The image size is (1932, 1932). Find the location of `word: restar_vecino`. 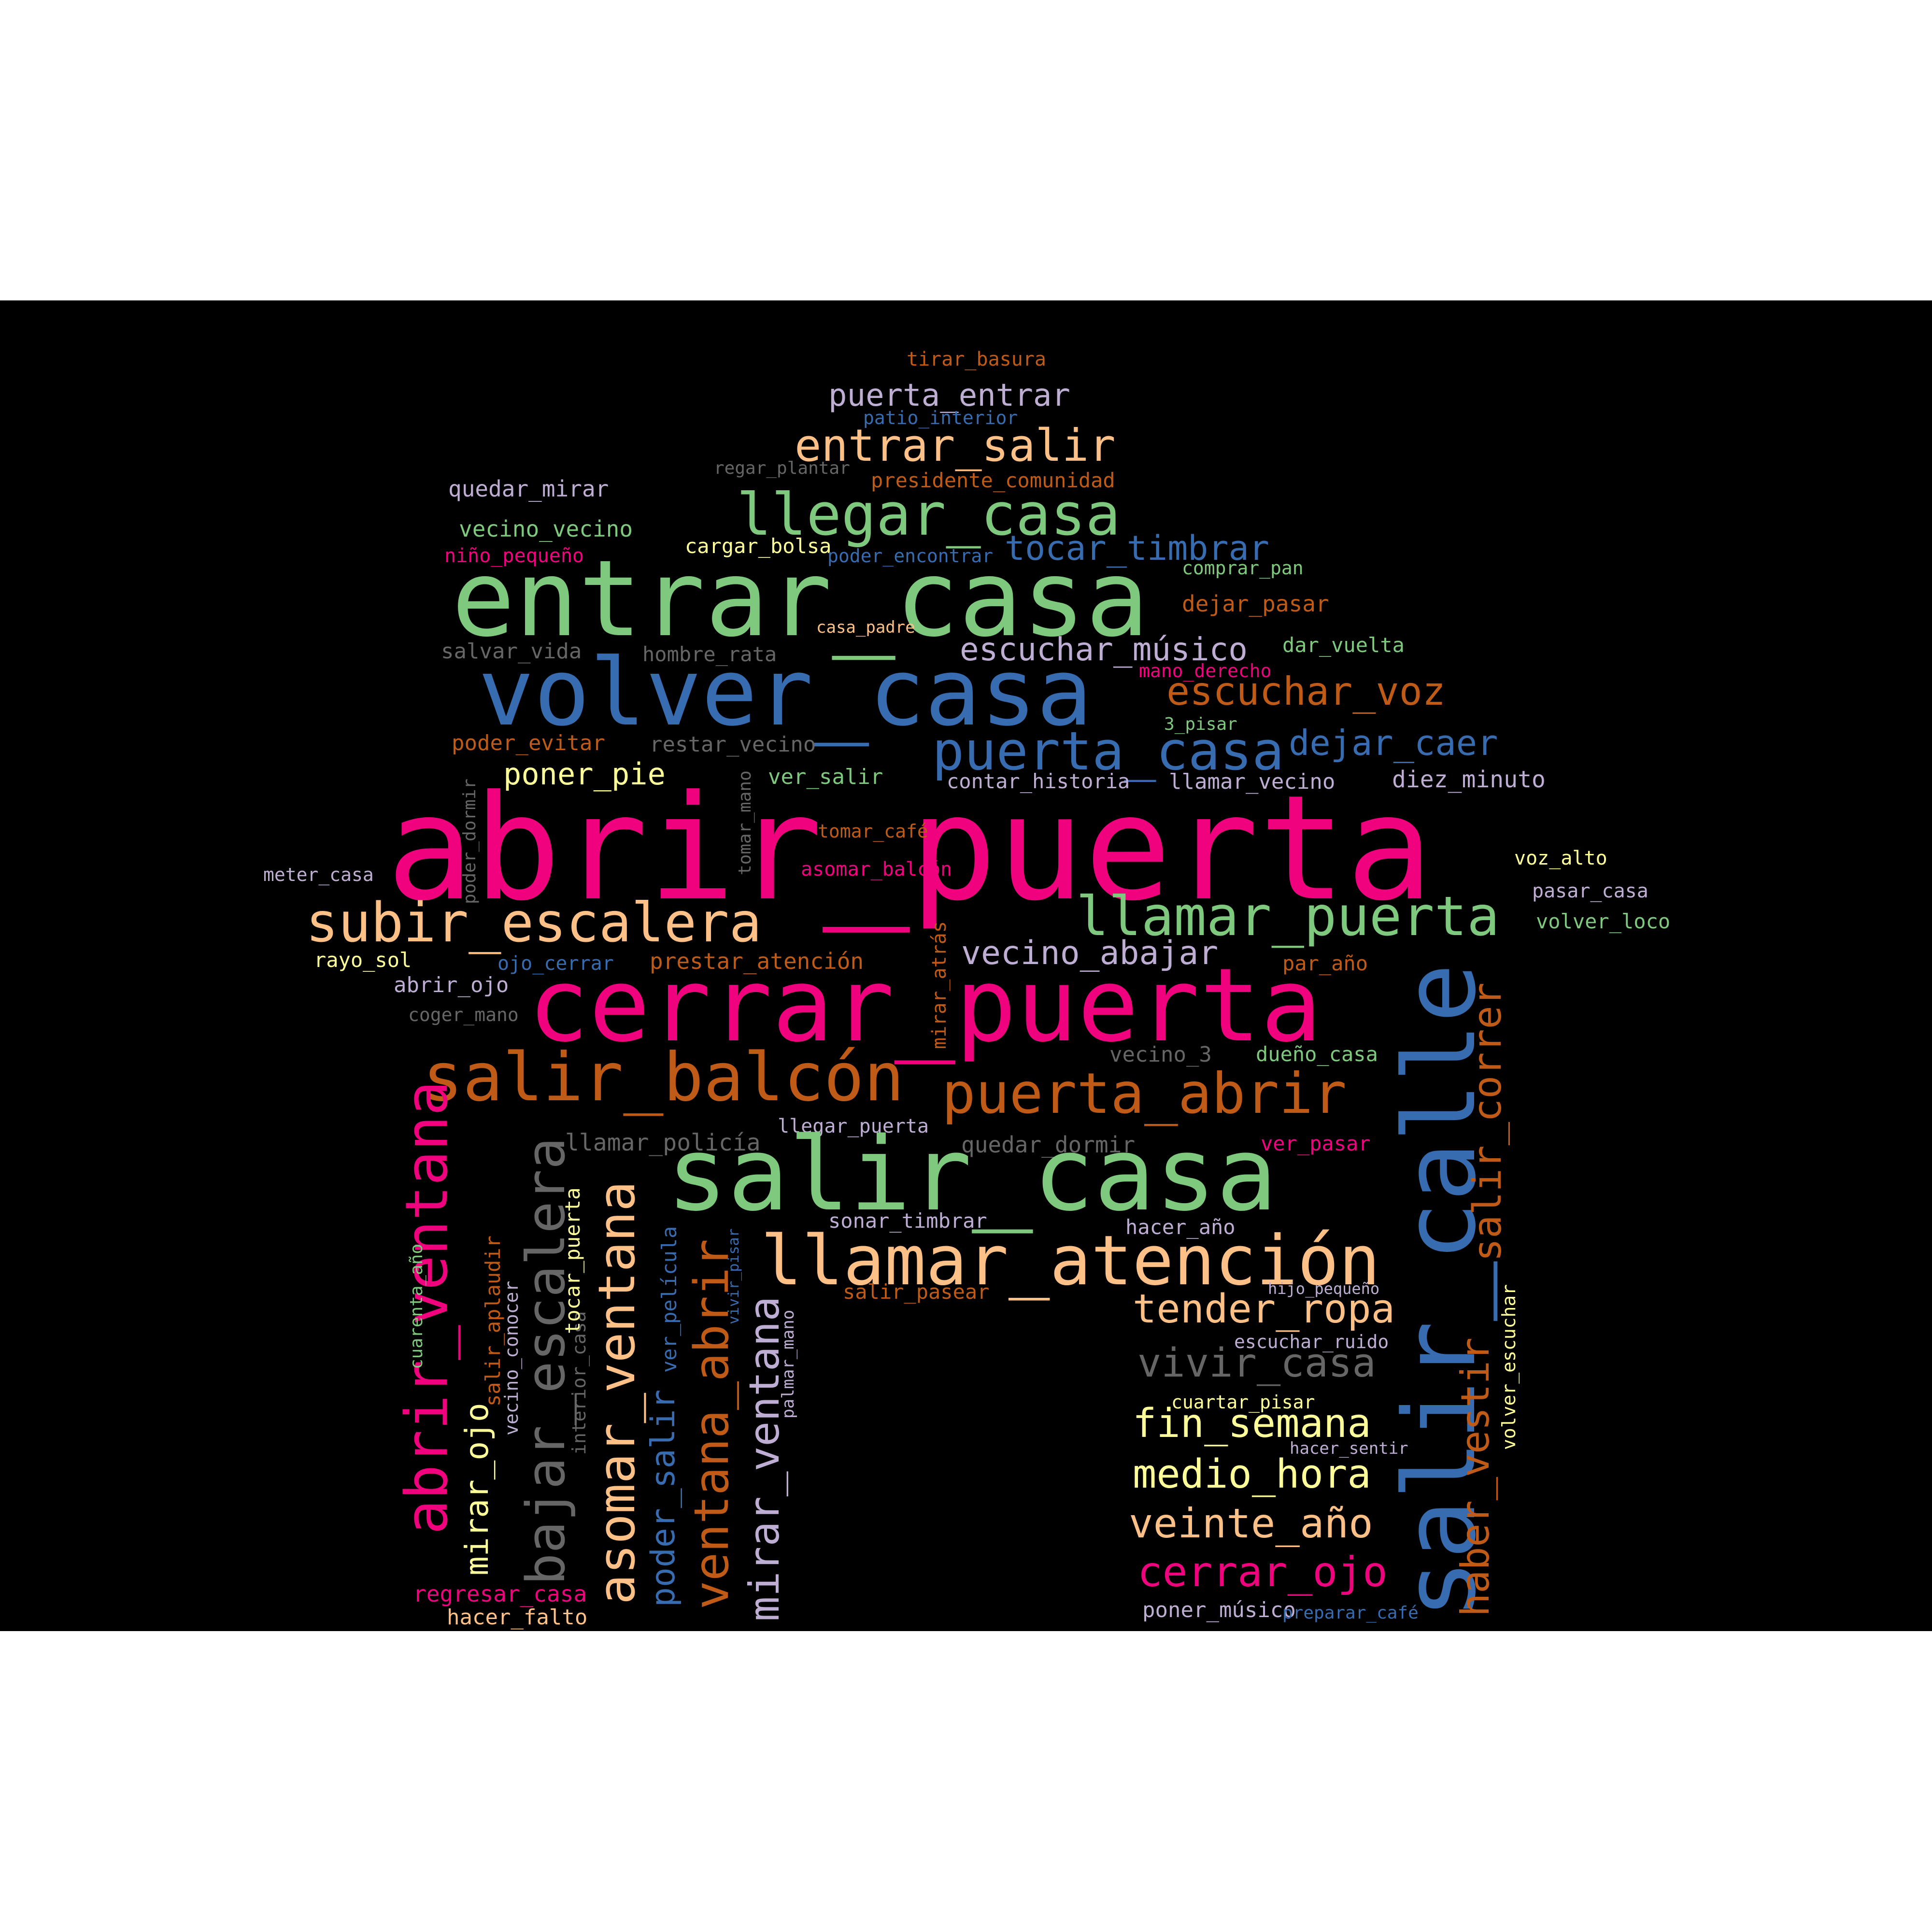

word: restar_vecino is located at coordinates (733, 744).